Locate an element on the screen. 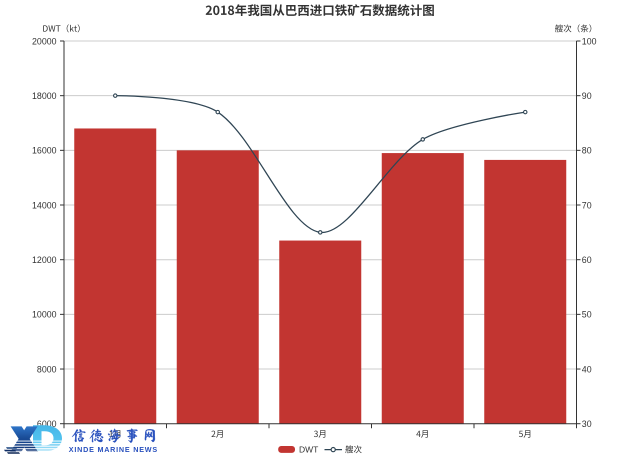  svg-text: 12000 is located at coordinates (44, 260).